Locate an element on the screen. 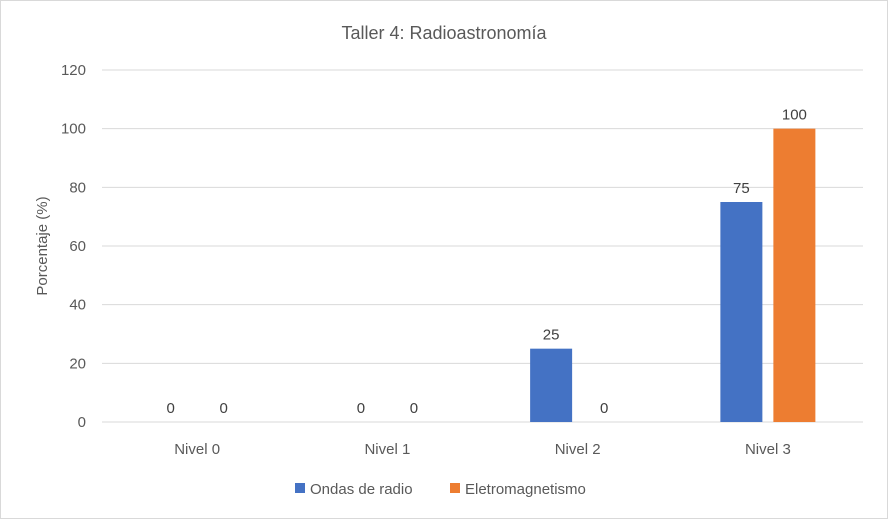 Image resolution: width=888 pixels, height=519 pixels. legend: Ondas de radio Eletromagnetismo is located at coordinates (440, 489).